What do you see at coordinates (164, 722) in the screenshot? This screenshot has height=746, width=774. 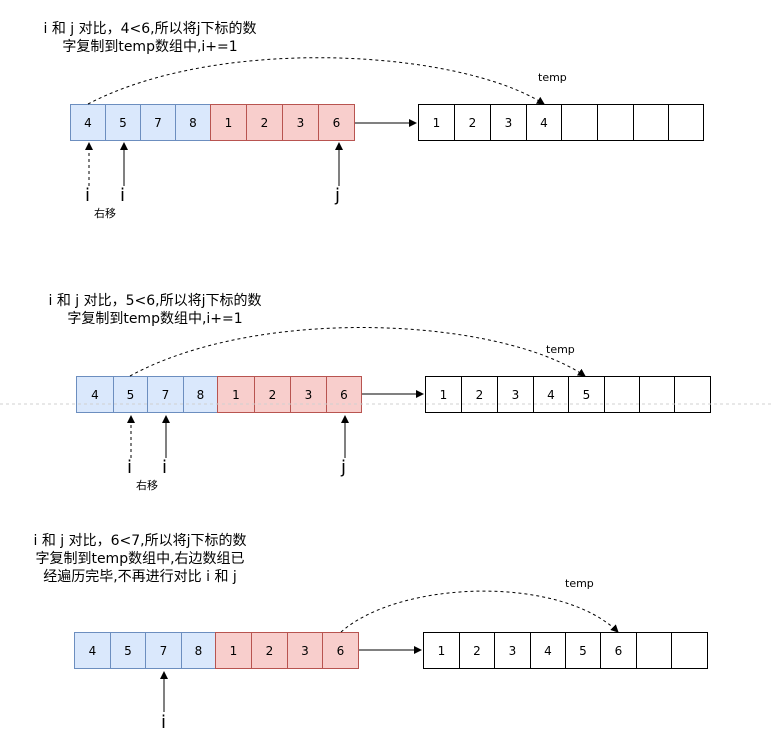 I see `pointer-i: i` at bounding box center [164, 722].